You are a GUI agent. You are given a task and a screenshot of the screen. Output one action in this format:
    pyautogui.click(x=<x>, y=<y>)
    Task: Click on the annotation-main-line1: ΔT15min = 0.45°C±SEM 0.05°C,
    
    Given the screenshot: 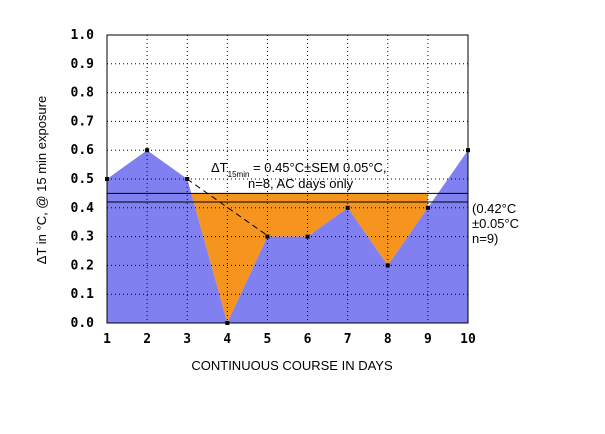 What is the action you would take?
    pyautogui.click(x=299, y=169)
    